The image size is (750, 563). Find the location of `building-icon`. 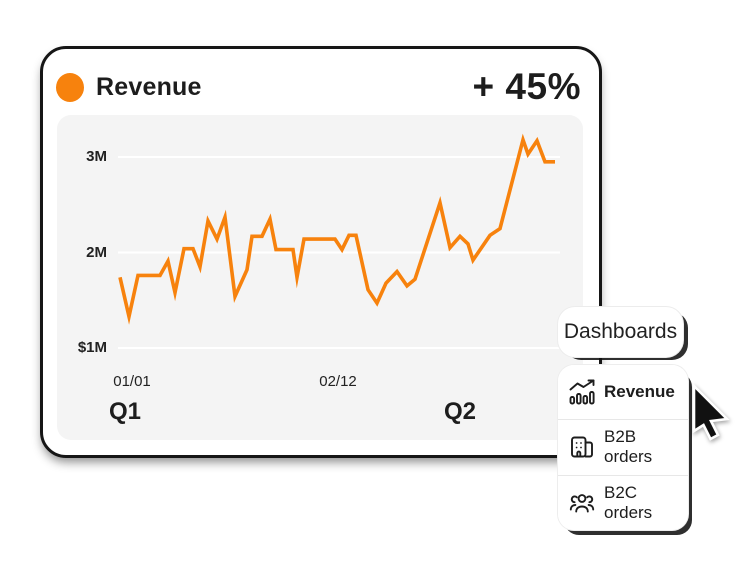

building-icon is located at coordinates (582, 447).